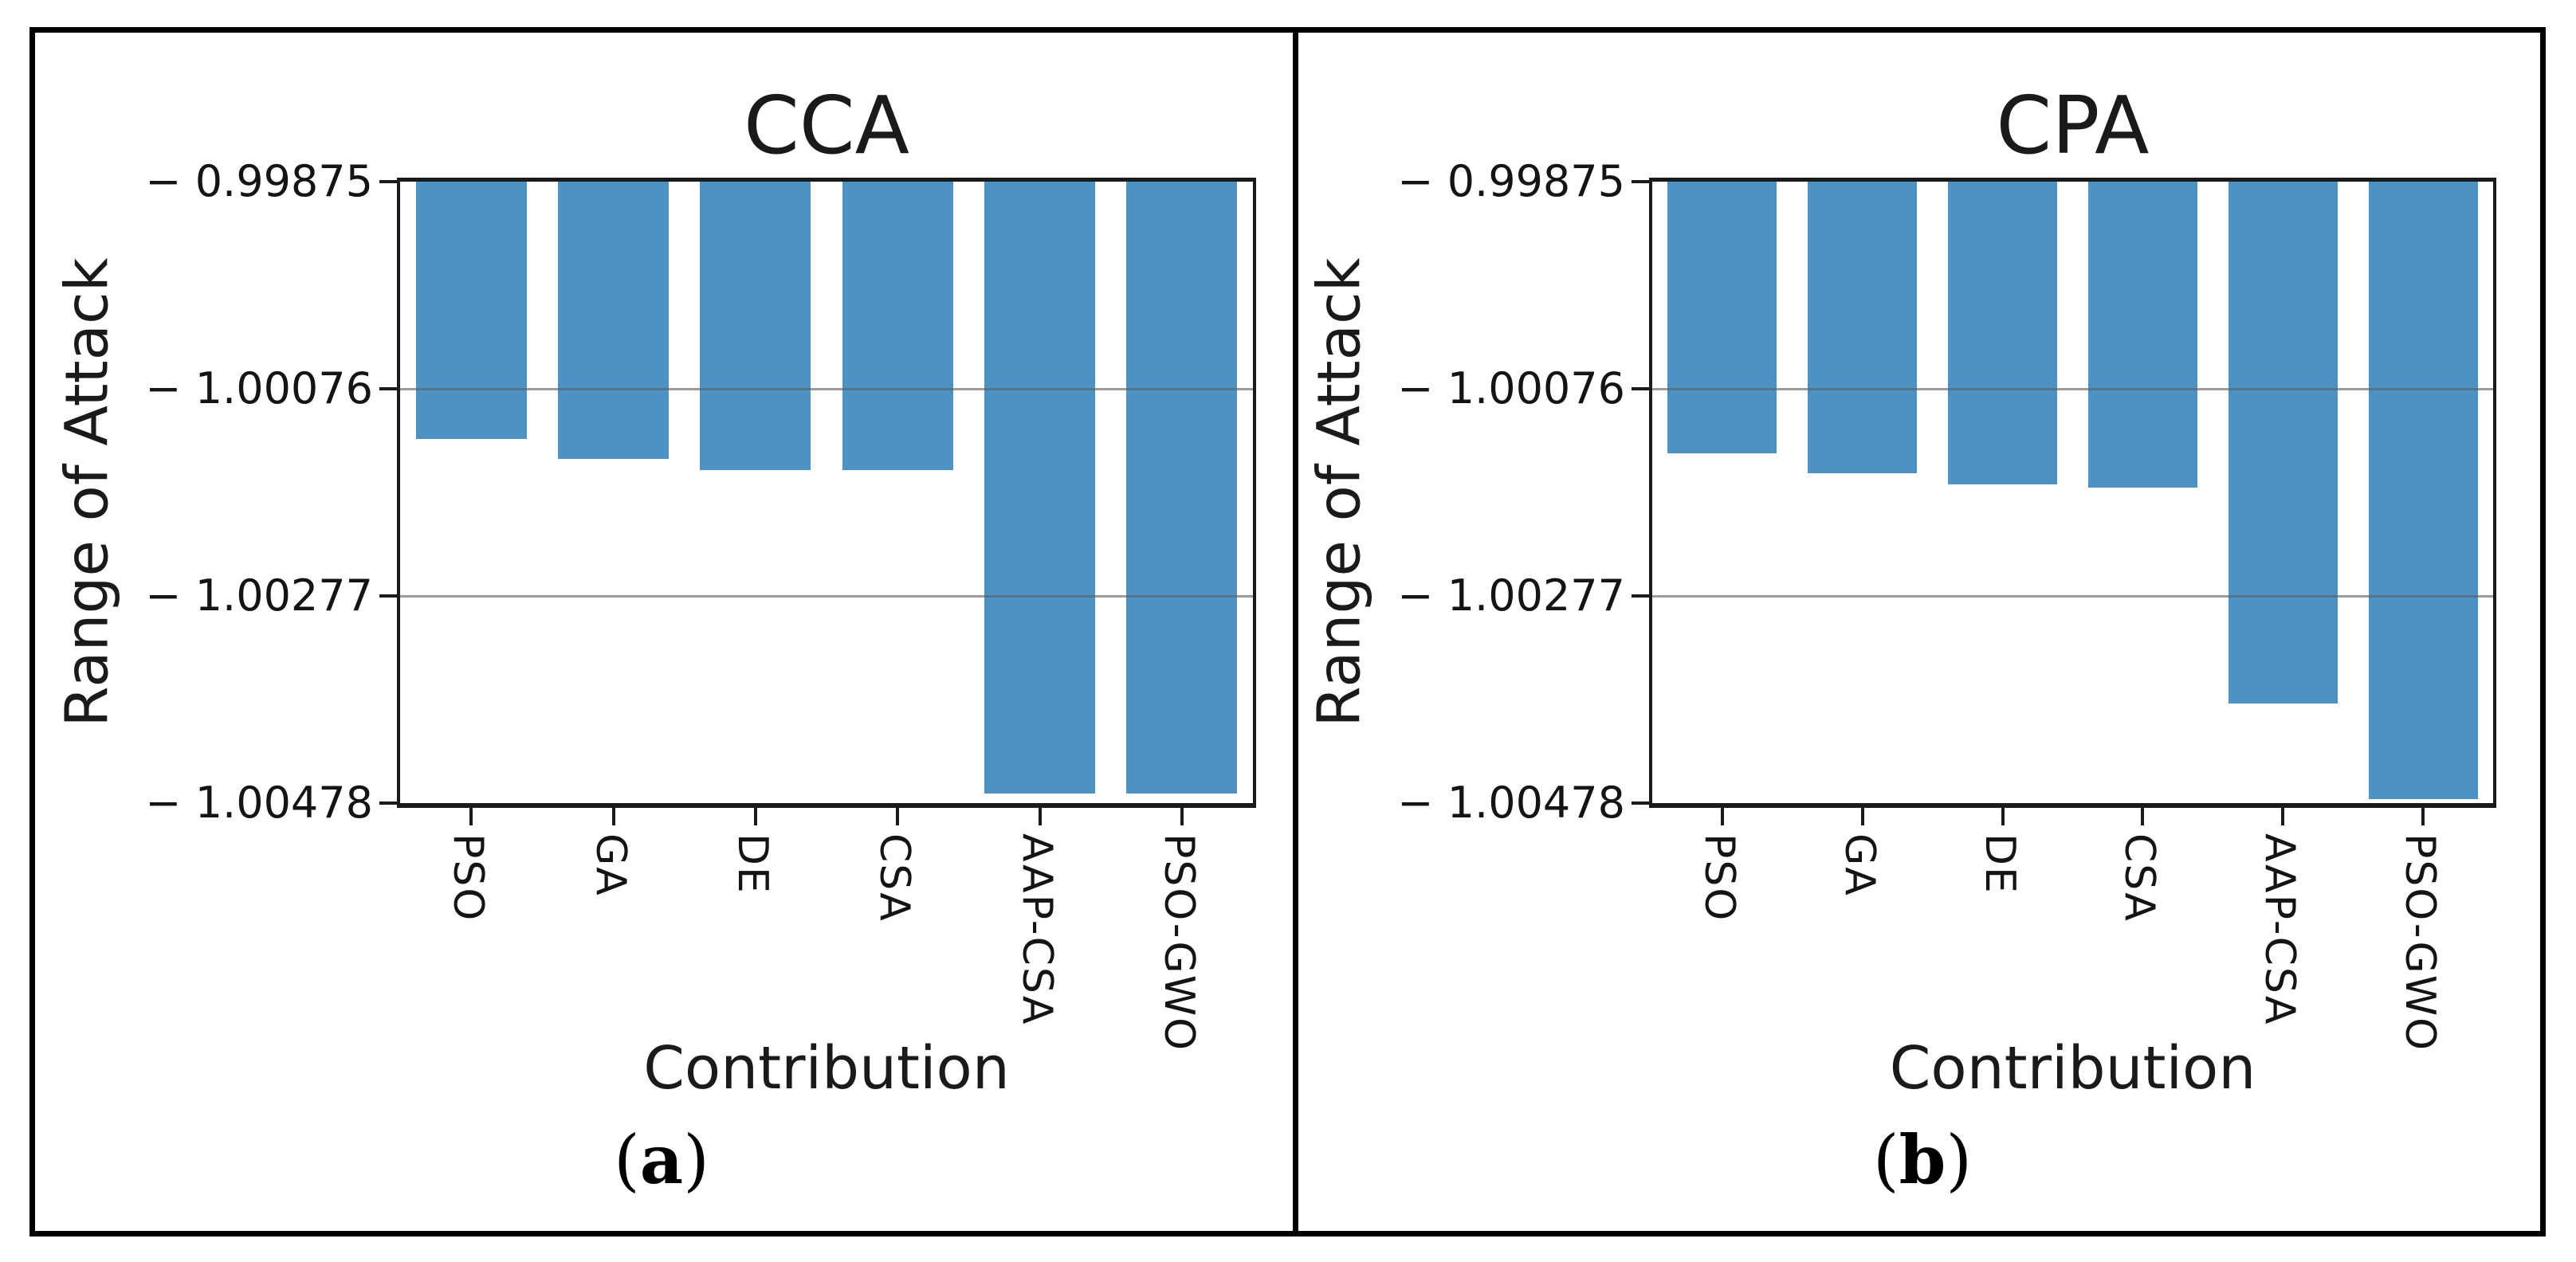 Image resolution: width=2576 pixels, height=1262 pixels. Describe the element at coordinates (2139, 878) in the screenshot. I see `x-tick-label-b-csa: CSA` at that location.